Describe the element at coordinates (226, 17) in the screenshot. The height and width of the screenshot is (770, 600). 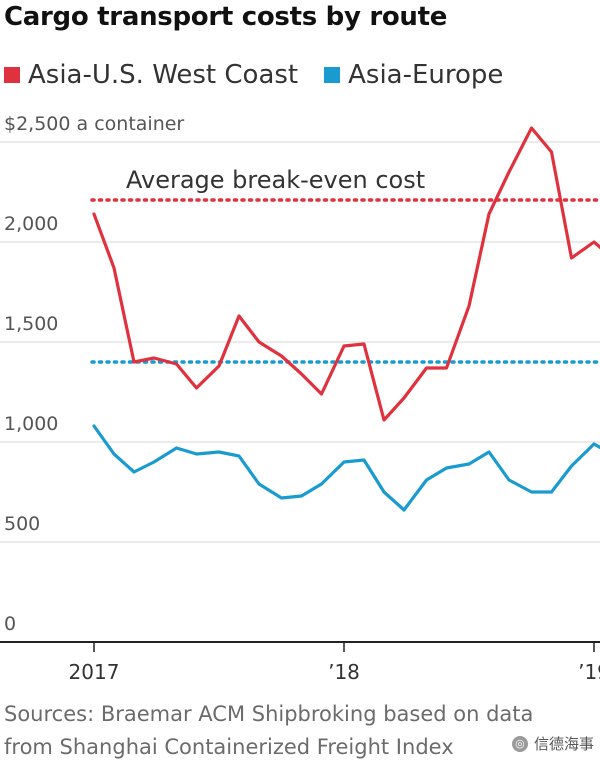
I see `chart-title: Cargo transport costs by route` at that location.